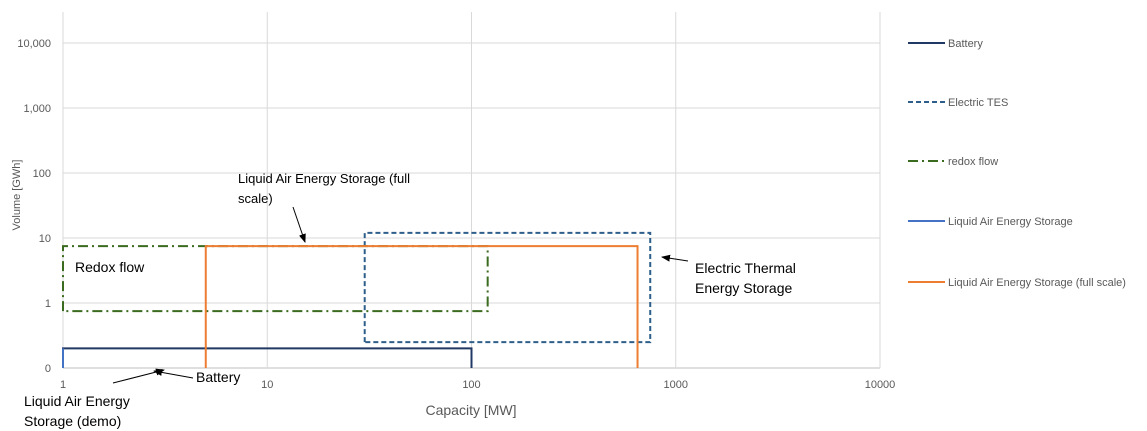 This screenshot has width=1147, height=431. Describe the element at coordinates (77, 411) in the screenshot. I see `annotation-laes-demo: Liquid Air Energy Storage (demo)` at that location.